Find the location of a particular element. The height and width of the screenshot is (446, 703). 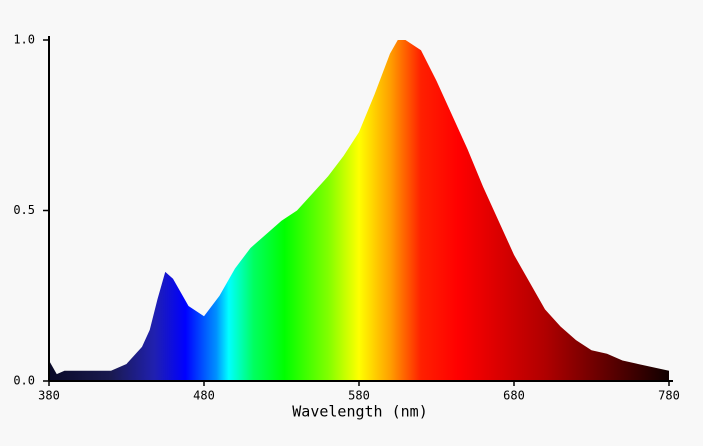

x-tick-label: 380 is located at coordinates (49, 396).